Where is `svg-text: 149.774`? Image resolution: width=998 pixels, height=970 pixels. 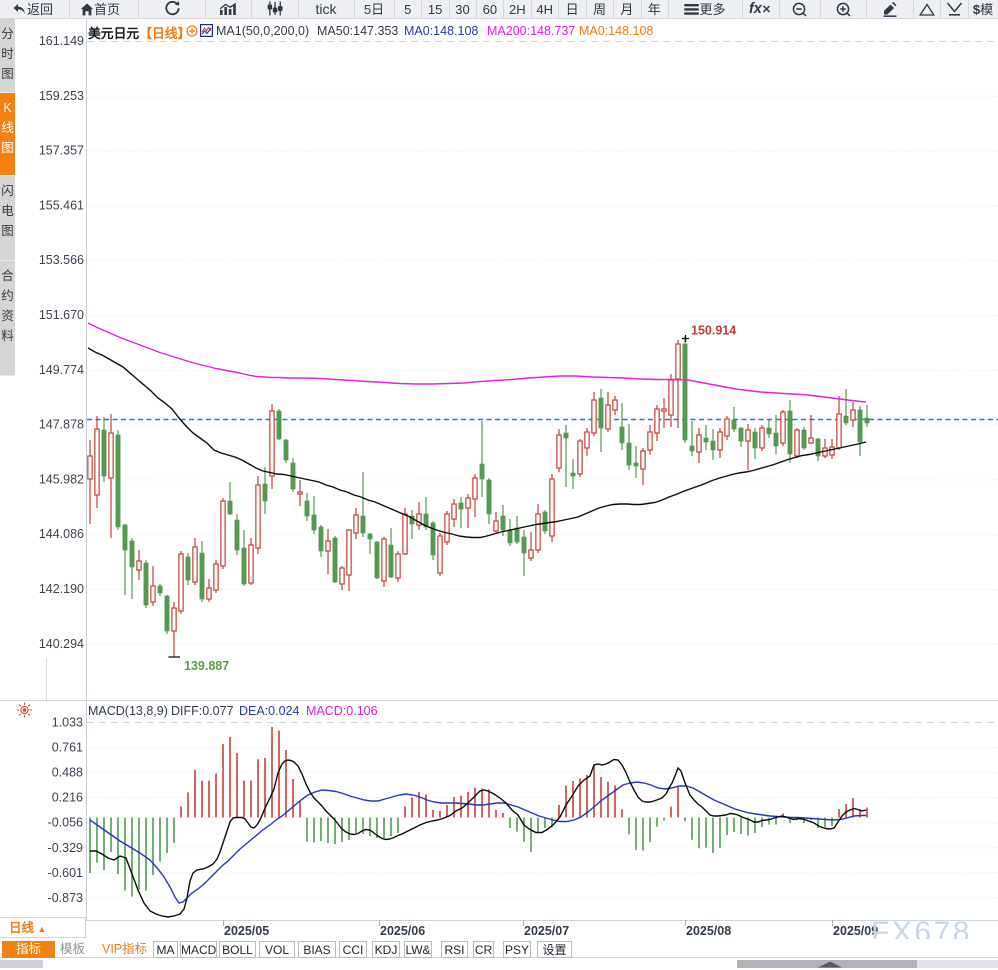 svg-text: 149.774 is located at coordinates (61, 370).